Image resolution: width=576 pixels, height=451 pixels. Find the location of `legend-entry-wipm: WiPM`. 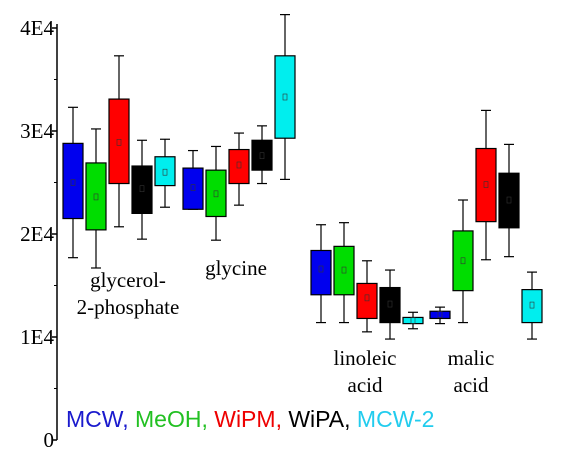

legend-entry-wipm: WiPM is located at coordinates (245, 419).